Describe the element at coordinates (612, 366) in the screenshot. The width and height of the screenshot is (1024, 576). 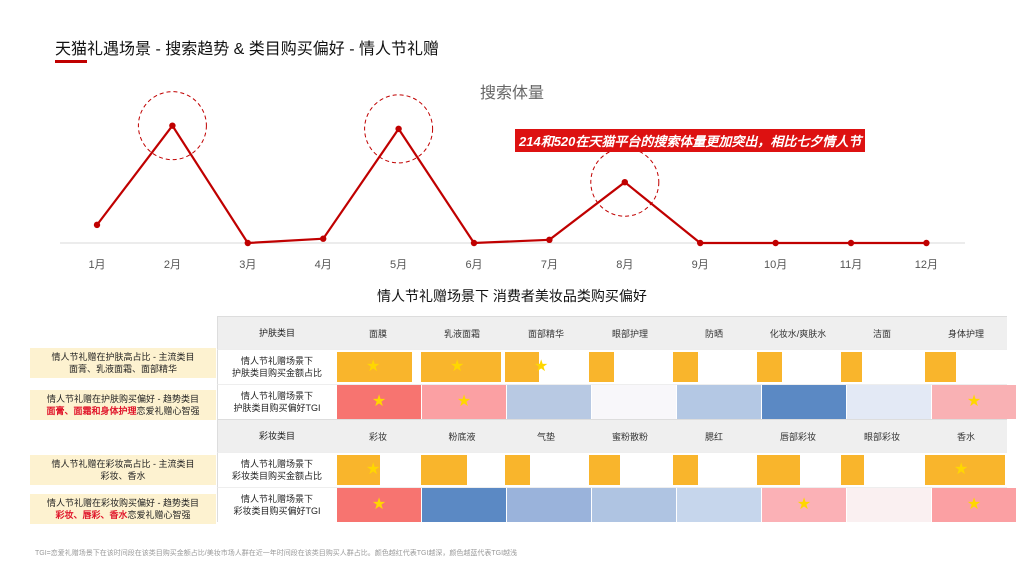
I see `skincare-share-row: 情人节礼赠场景下 护肤类目购买金额占比 ★ ★ ★` at that location.